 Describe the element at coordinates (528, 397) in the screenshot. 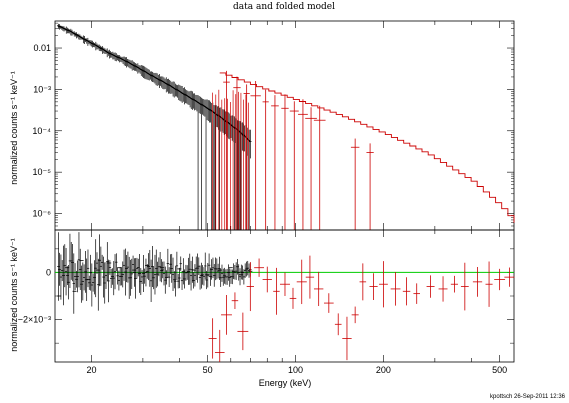

I see `footer-credit: kpottsch 26-Sep-2011 12:36` at that location.